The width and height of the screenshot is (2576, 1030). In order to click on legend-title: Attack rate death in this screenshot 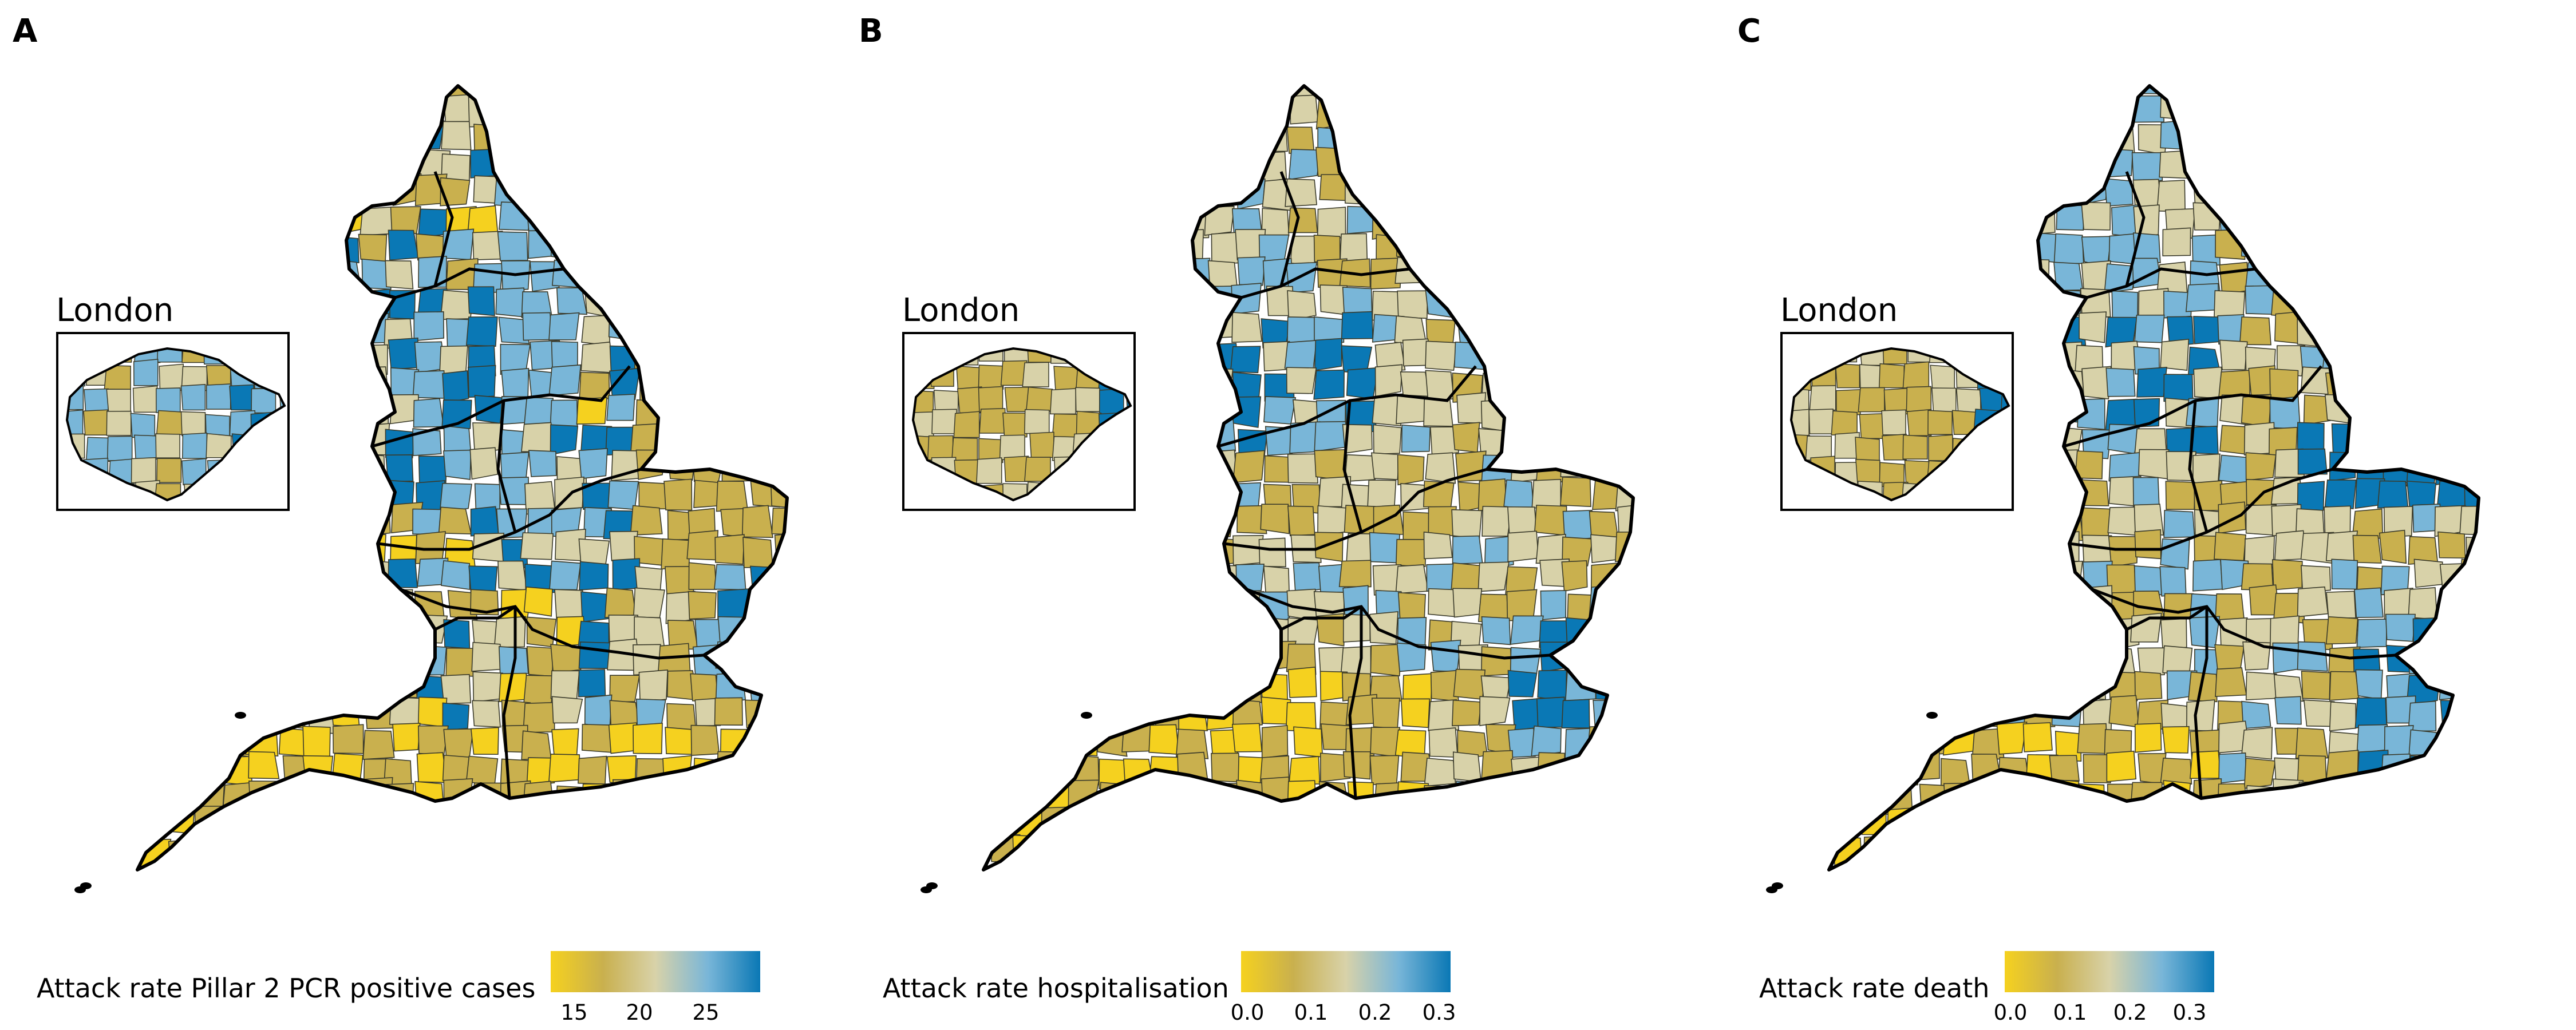, I will do `click(1874, 988)`.